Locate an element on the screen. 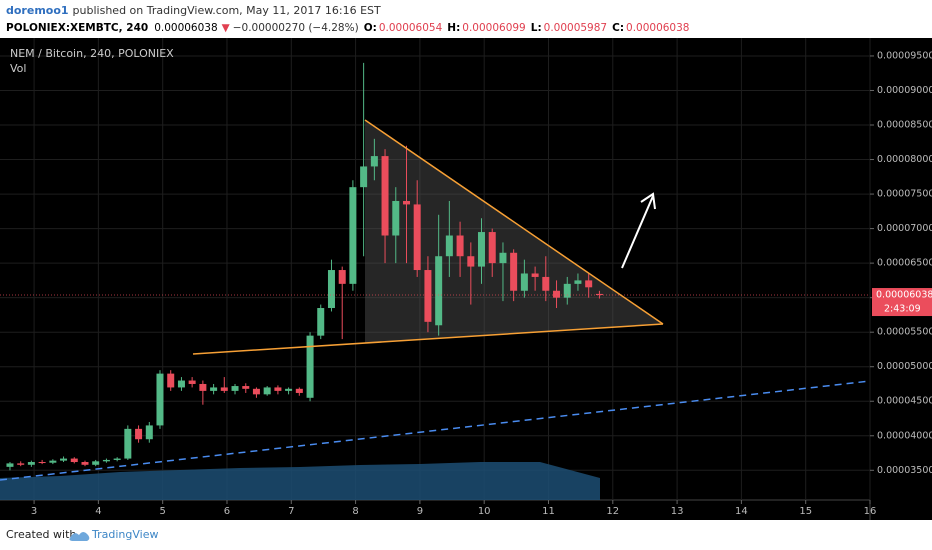  x-tick-label: 14 is located at coordinates (741, 511).